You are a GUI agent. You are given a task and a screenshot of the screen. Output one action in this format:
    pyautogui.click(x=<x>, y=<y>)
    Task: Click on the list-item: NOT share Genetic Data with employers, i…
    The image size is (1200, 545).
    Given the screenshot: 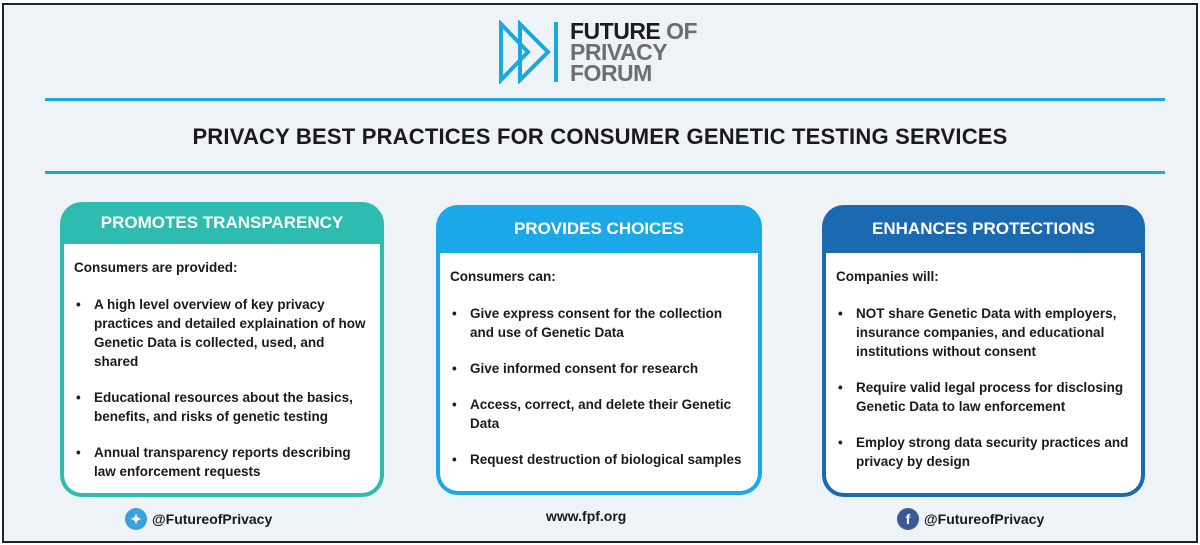 What is the action you would take?
    pyautogui.click(x=983, y=332)
    